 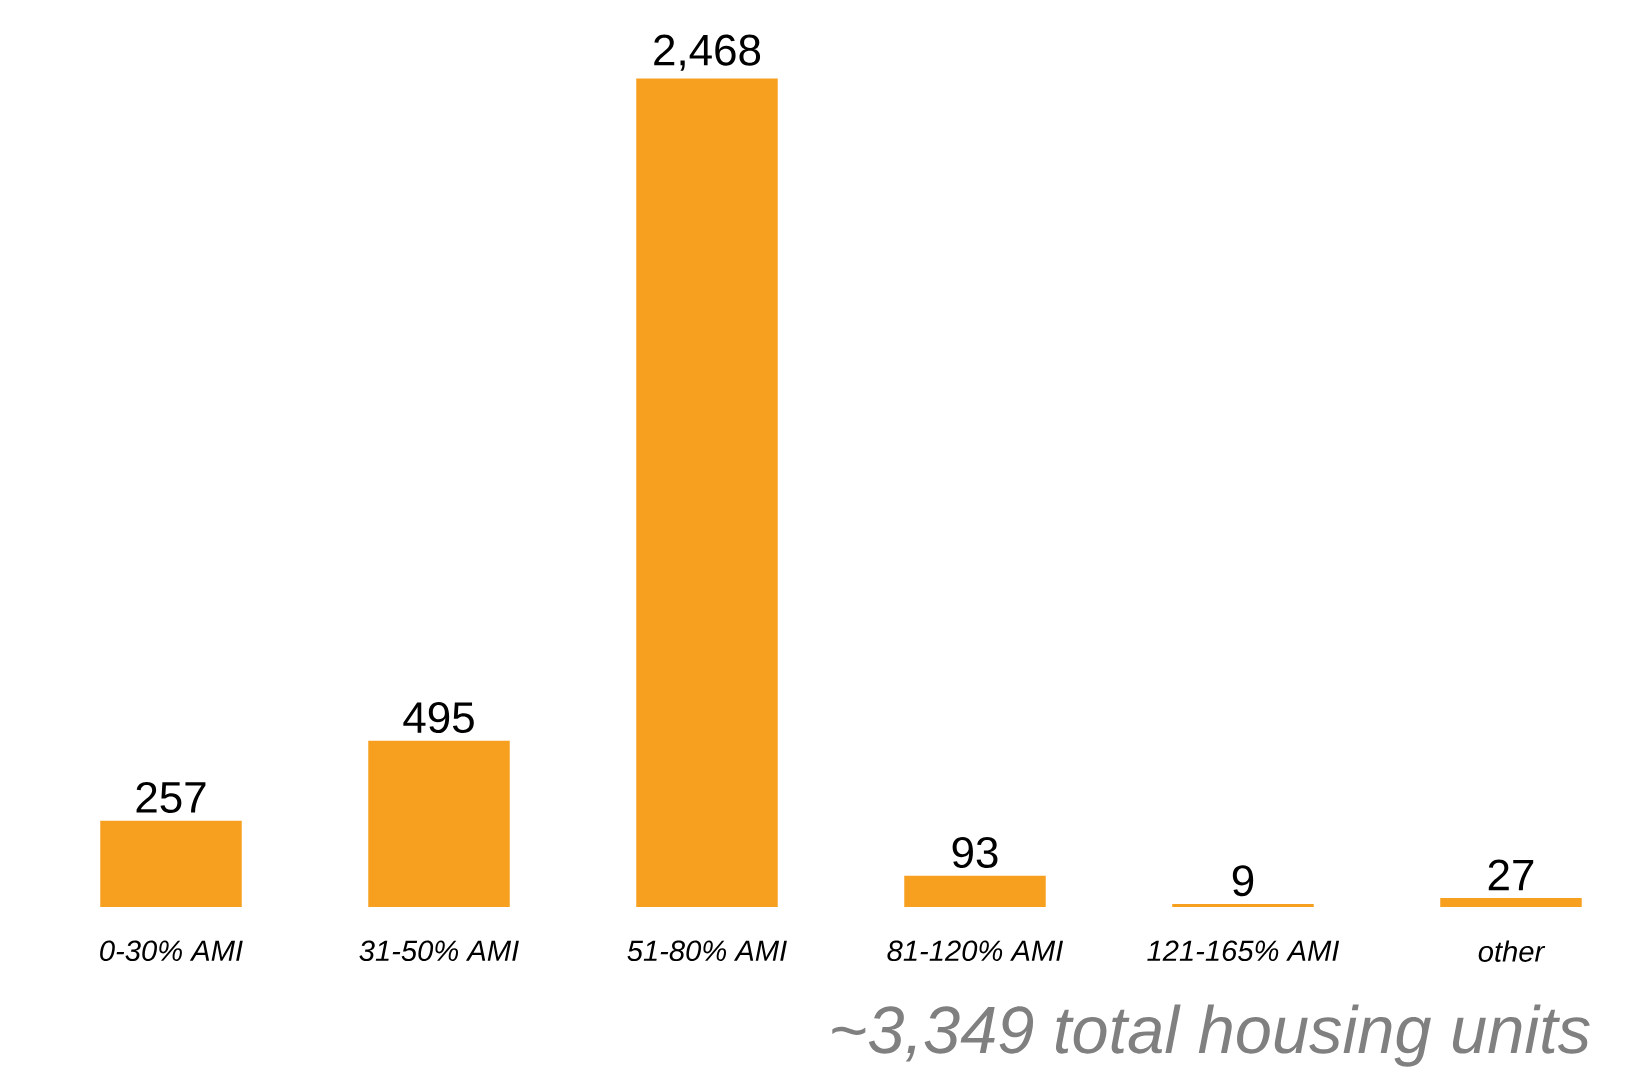 What do you see at coordinates (1211, 1035) in the screenshot?
I see `text: ~3,349 total housing units` at bounding box center [1211, 1035].